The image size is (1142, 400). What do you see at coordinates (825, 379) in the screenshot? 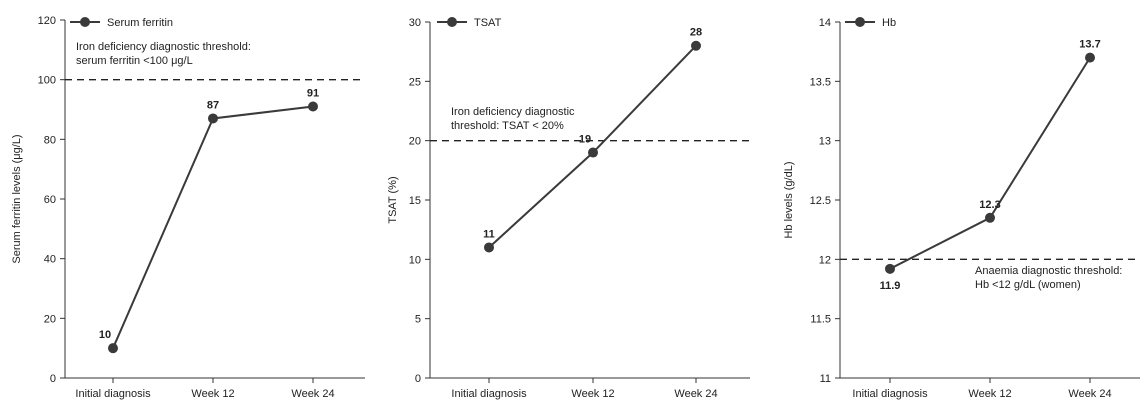
I see `y-tick-label: 11` at bounding box center [825, 379].